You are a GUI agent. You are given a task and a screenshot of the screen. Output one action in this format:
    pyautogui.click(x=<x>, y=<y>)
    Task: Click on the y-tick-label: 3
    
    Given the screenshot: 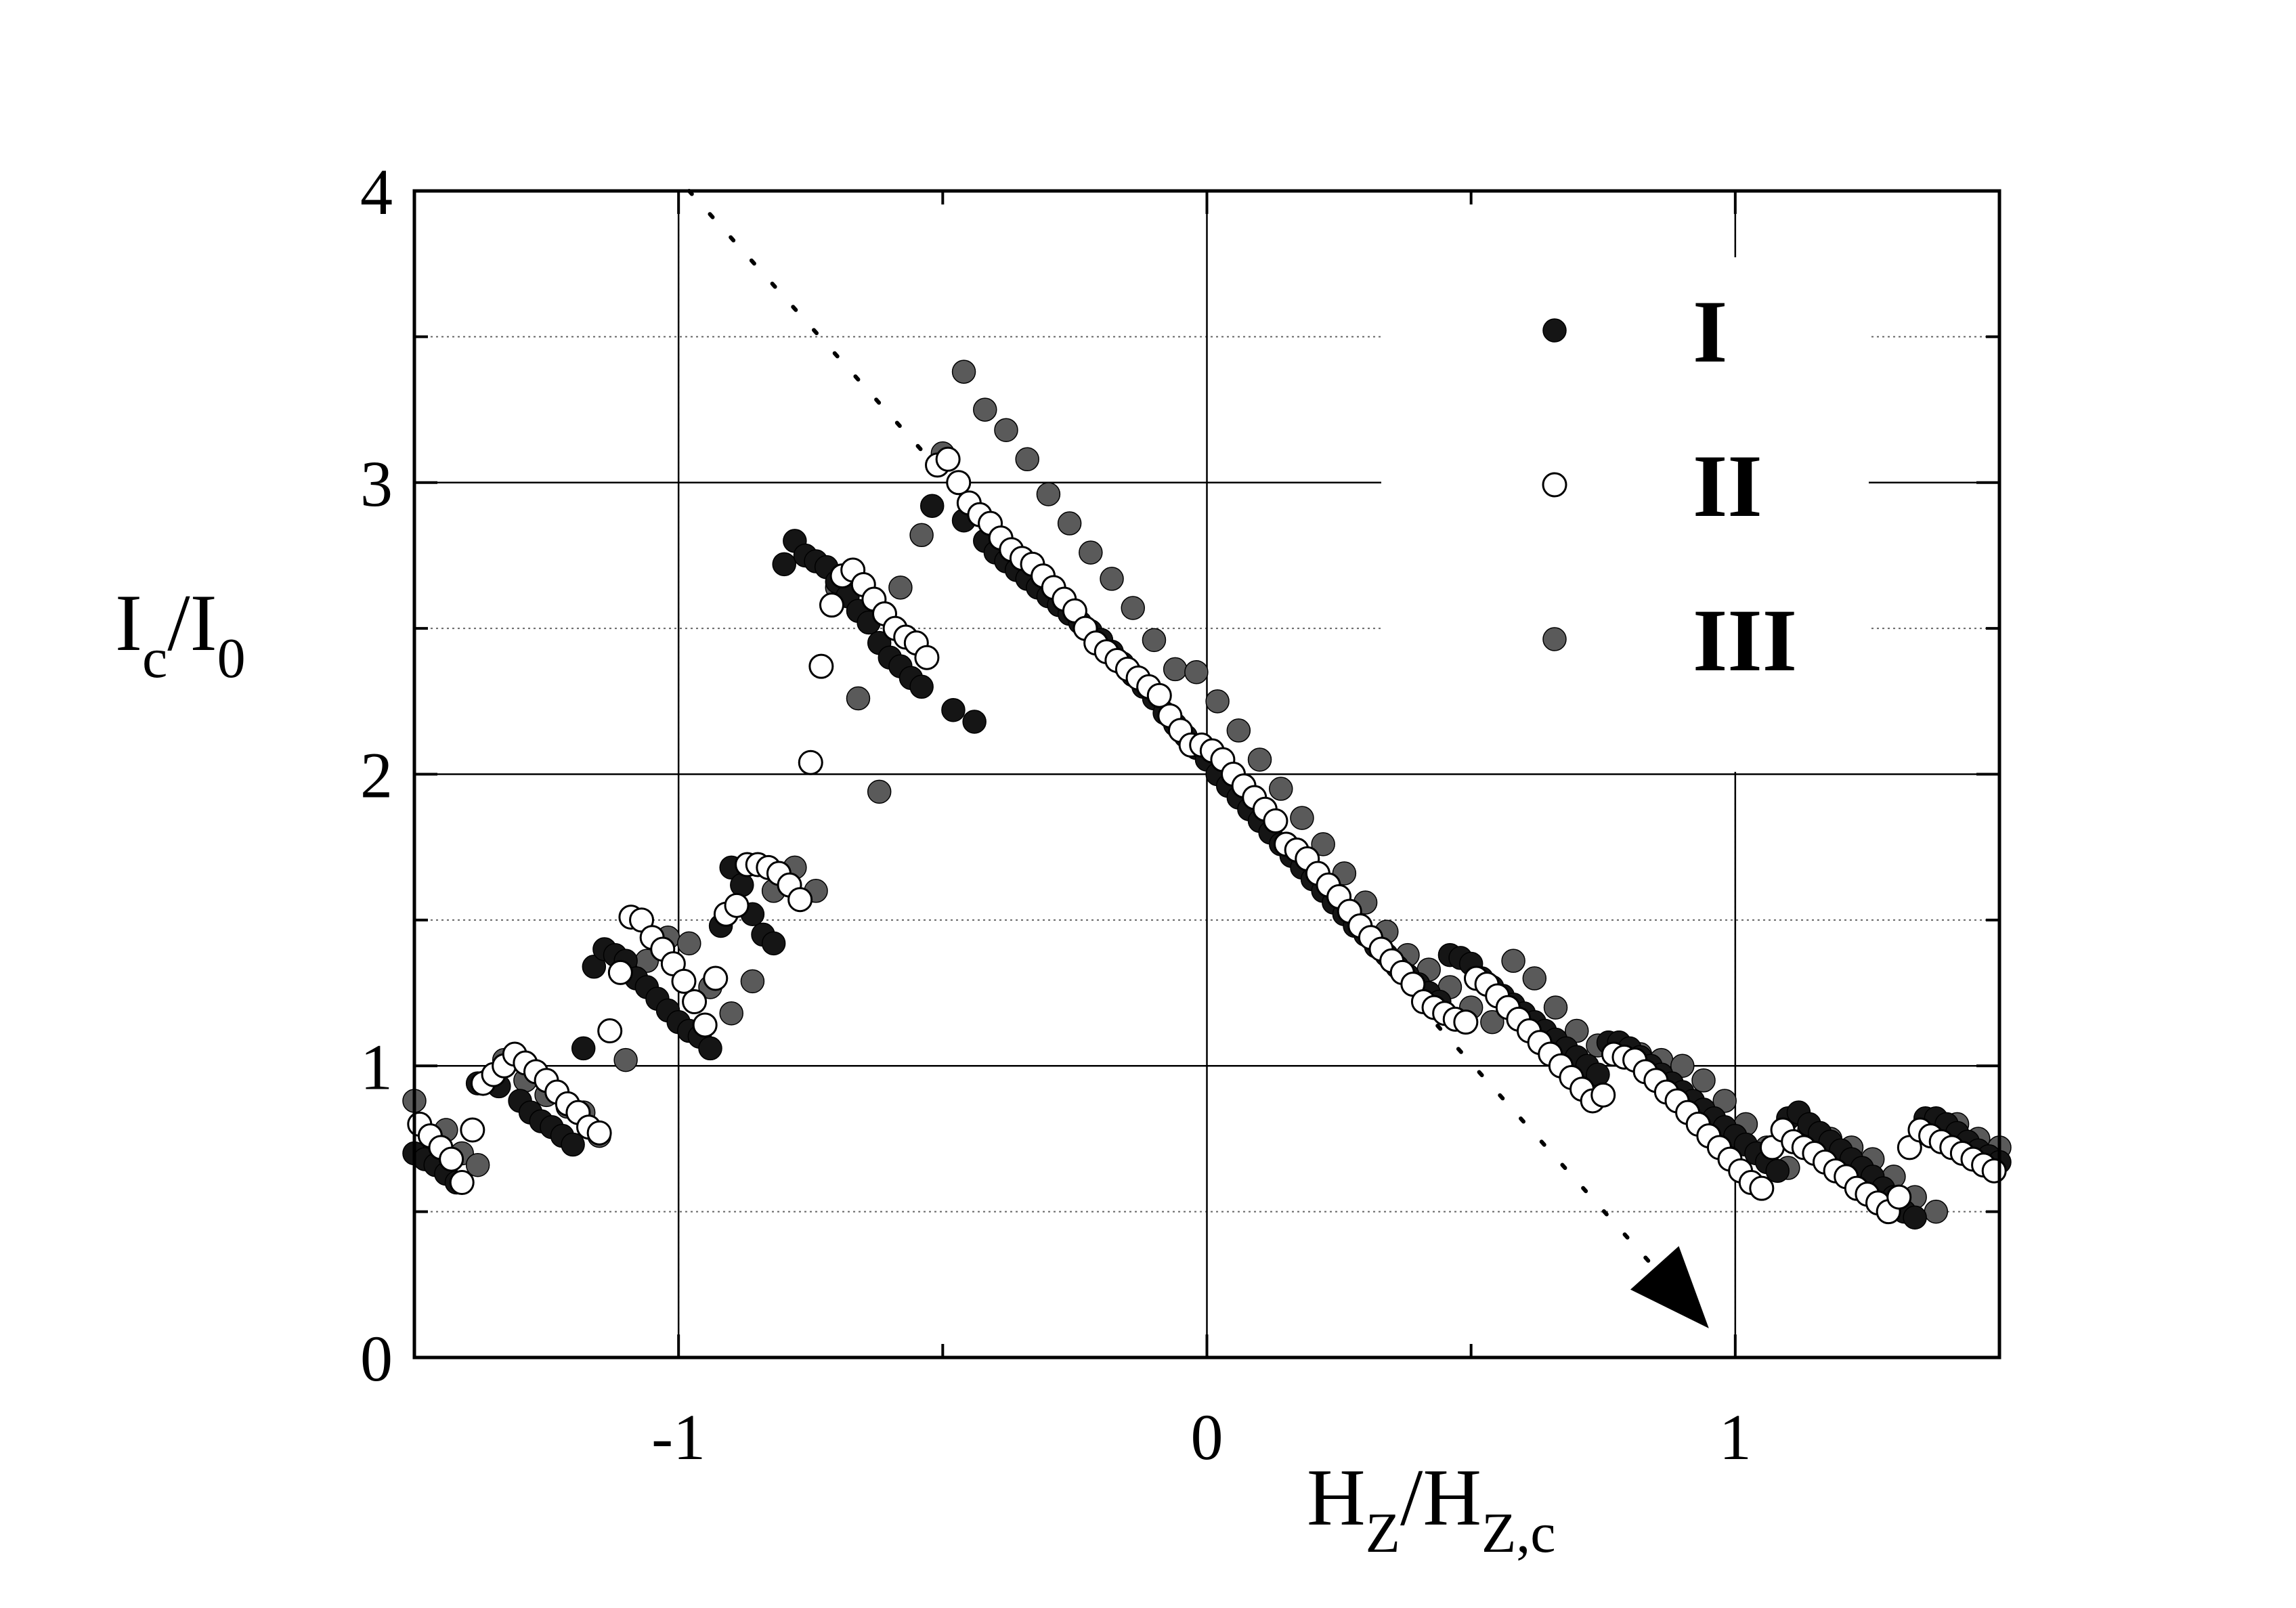 What is the action you would take?
    pyautogui.click(x=376, y=484)
    